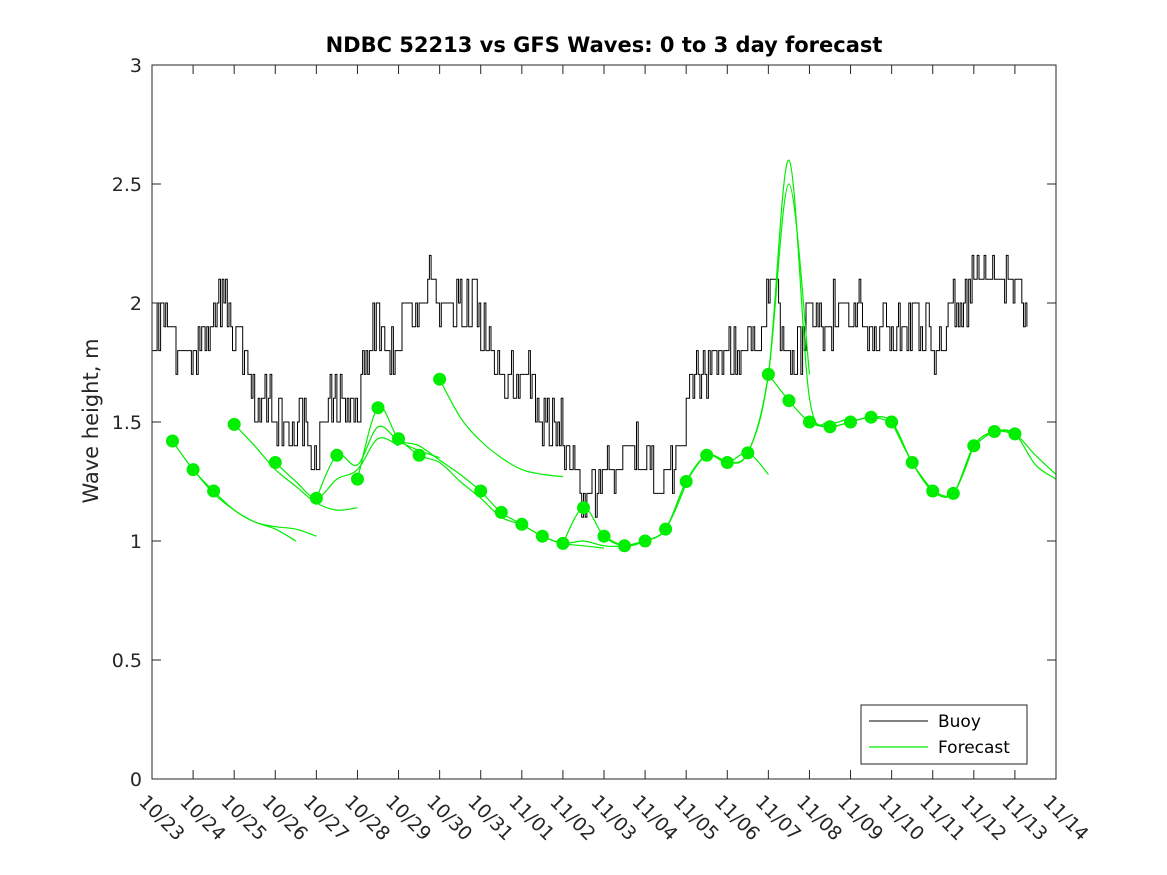  What do you see at coordinates (127, 661) in the screenshot?
I see `y-tick-label: 0.5` at bounding box center [127, 661].